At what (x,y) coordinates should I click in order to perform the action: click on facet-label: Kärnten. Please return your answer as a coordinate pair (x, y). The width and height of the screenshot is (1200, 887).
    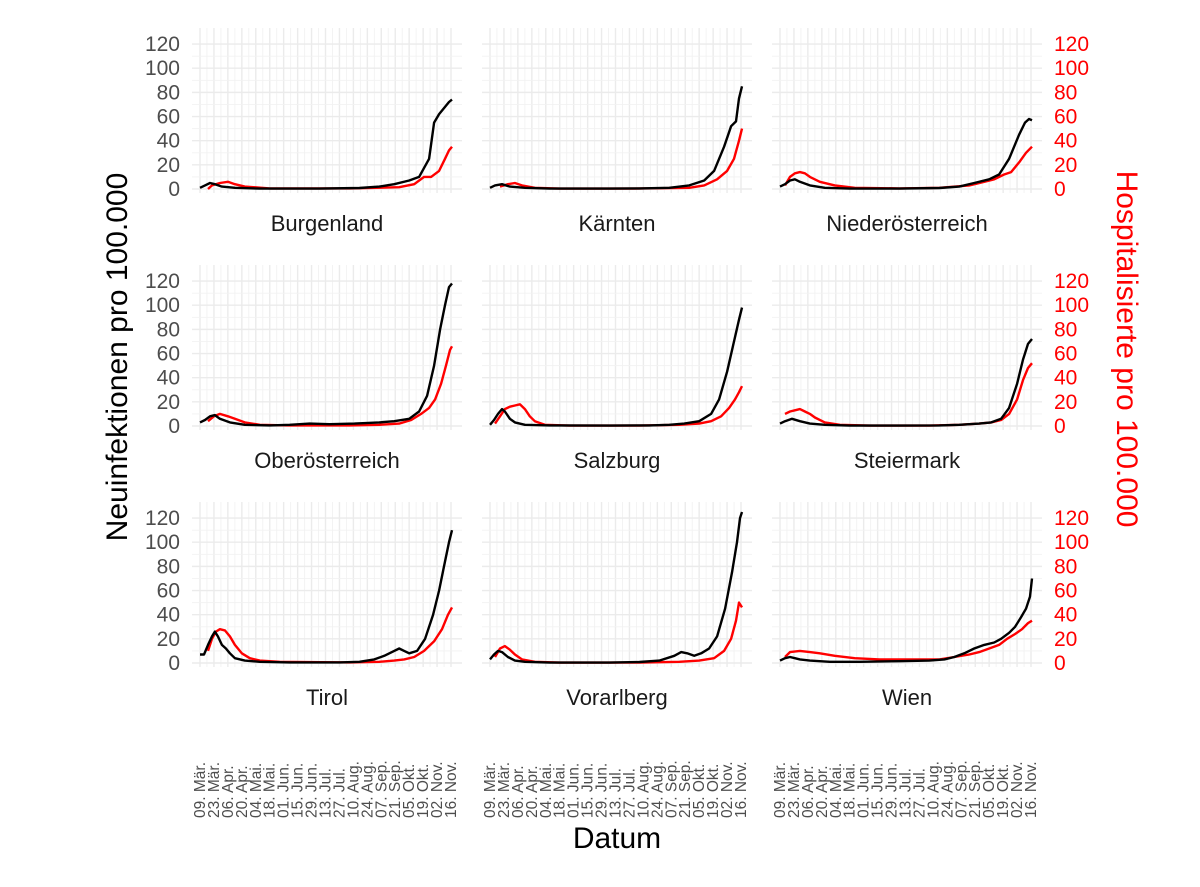
    Looking at the image, I should click on (616, 223).